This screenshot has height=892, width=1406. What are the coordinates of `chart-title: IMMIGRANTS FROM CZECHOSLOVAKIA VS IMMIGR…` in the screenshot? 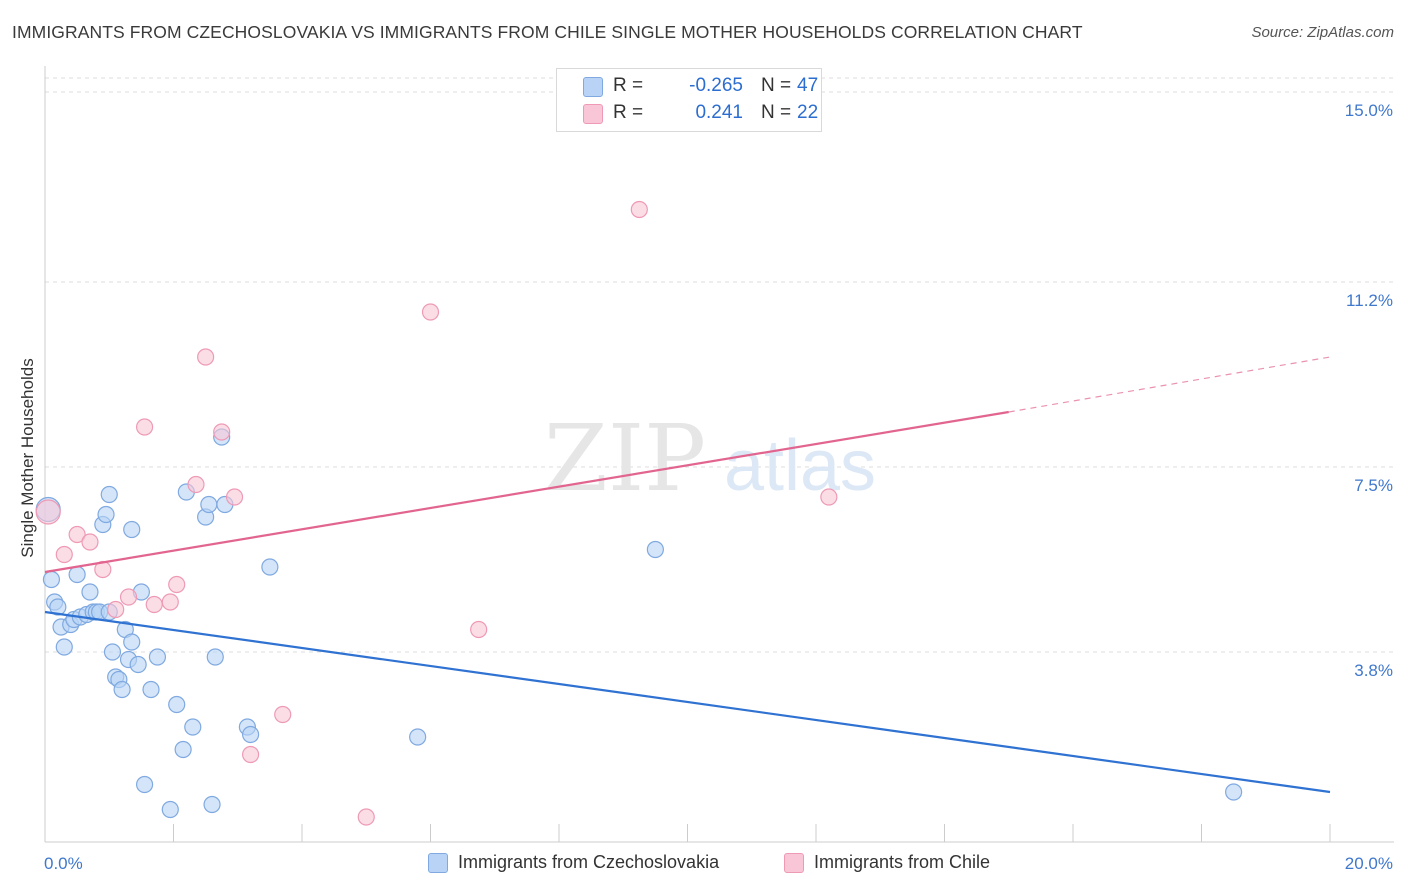 It's located at (547, 32).